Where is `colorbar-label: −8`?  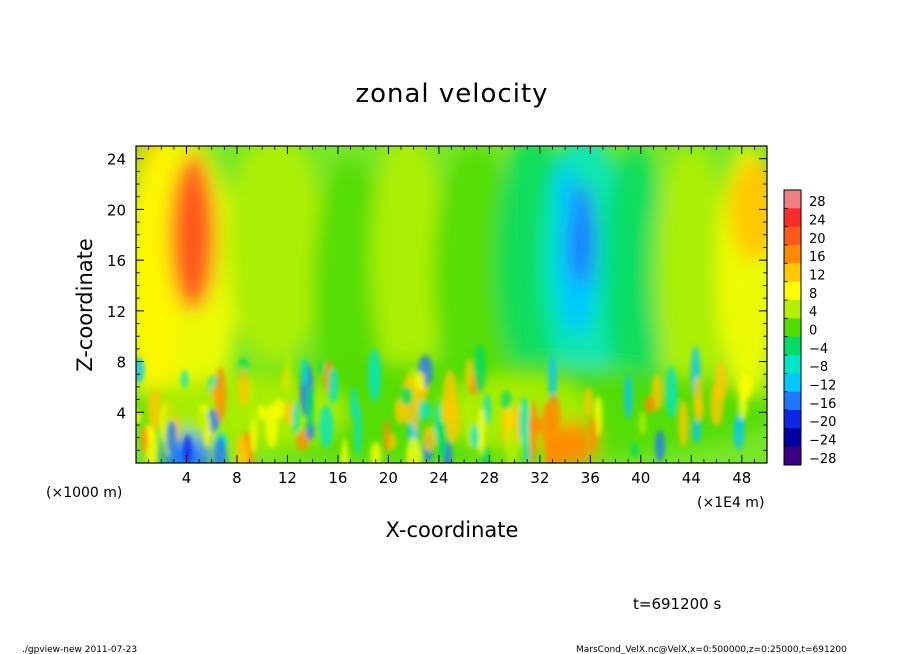
colorbar-label: −8 is located at coordinates (818, 367).